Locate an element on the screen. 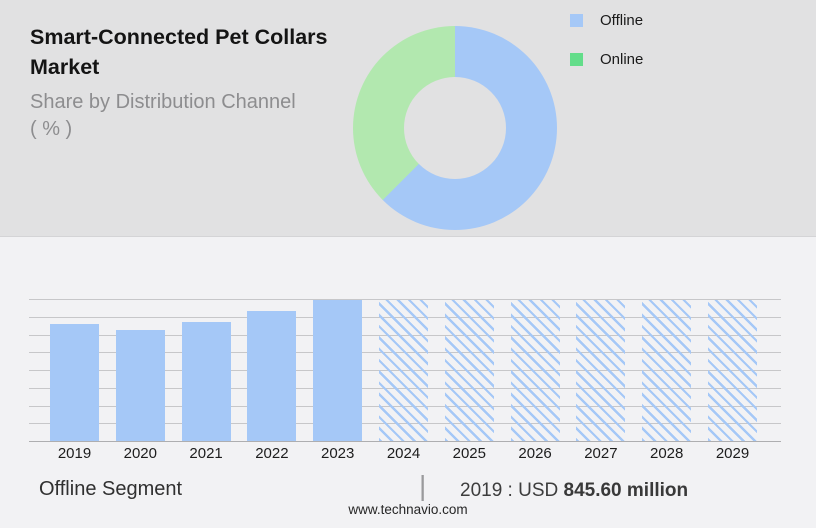  bar-2028 is located at coordinates (667, 370).